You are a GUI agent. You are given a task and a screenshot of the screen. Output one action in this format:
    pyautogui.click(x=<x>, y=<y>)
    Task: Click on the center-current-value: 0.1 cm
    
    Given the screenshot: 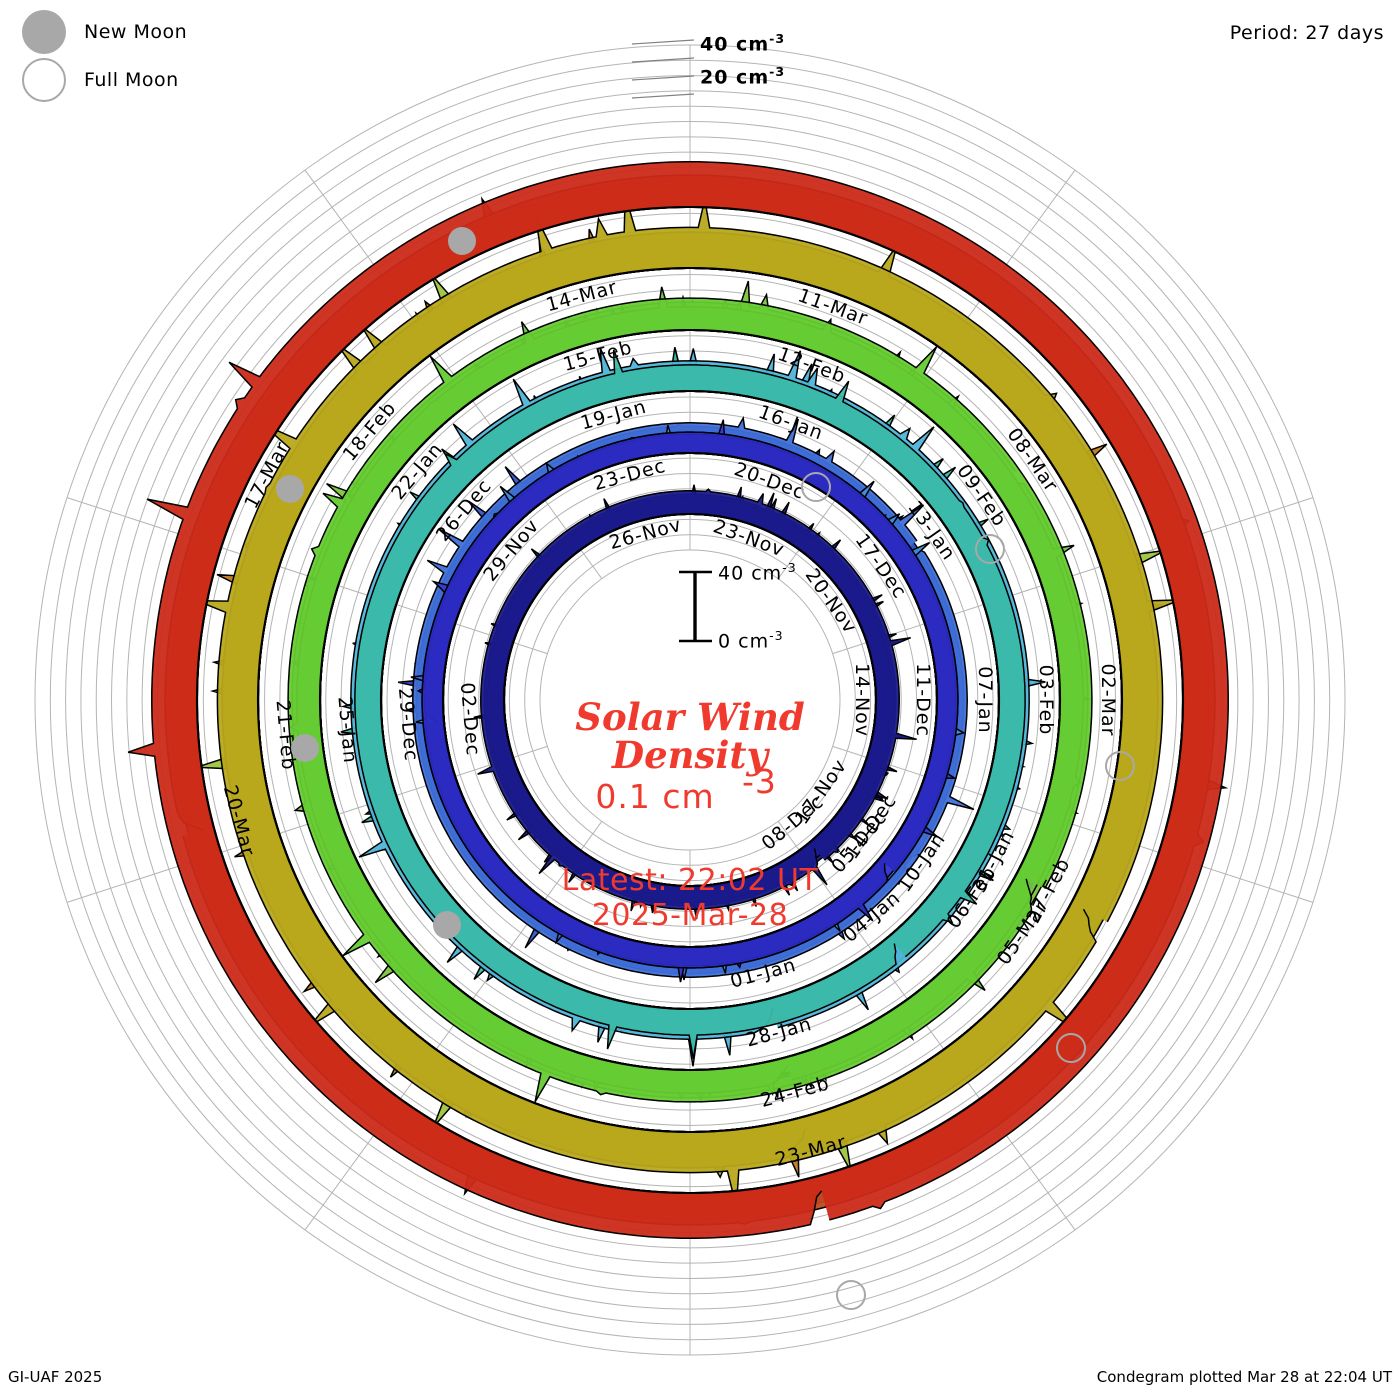 What is the action you would take?
    pyautogui.click(x=654, y=796)
    